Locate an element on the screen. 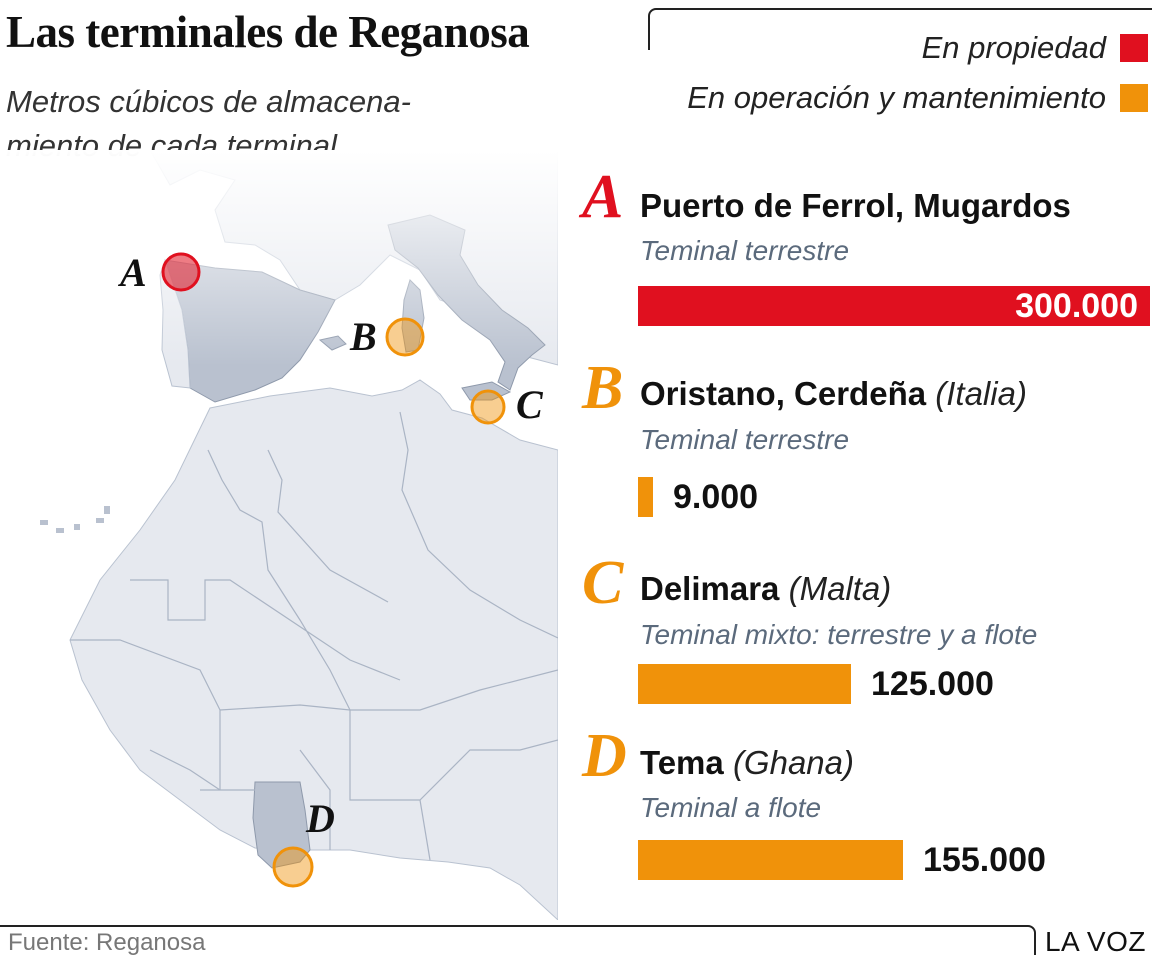 The image size is (1152, 959). bar-value-b: 9.000 is located at coordinates (716, 497).